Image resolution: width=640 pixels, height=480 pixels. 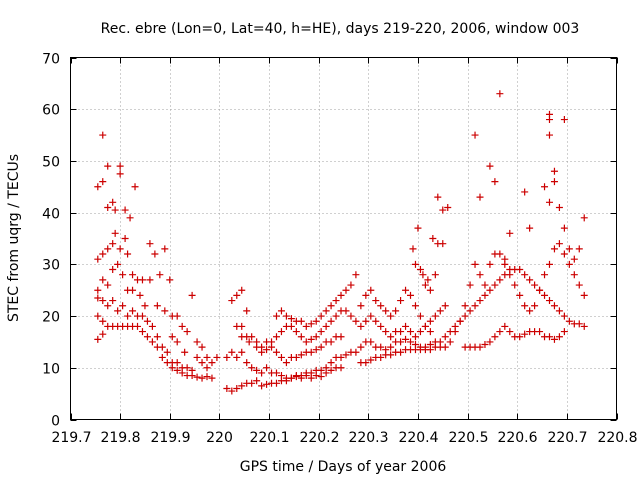 I want to click on y-axis-label: STEC from uqrg / TECUs, so click(x=14, y=238).